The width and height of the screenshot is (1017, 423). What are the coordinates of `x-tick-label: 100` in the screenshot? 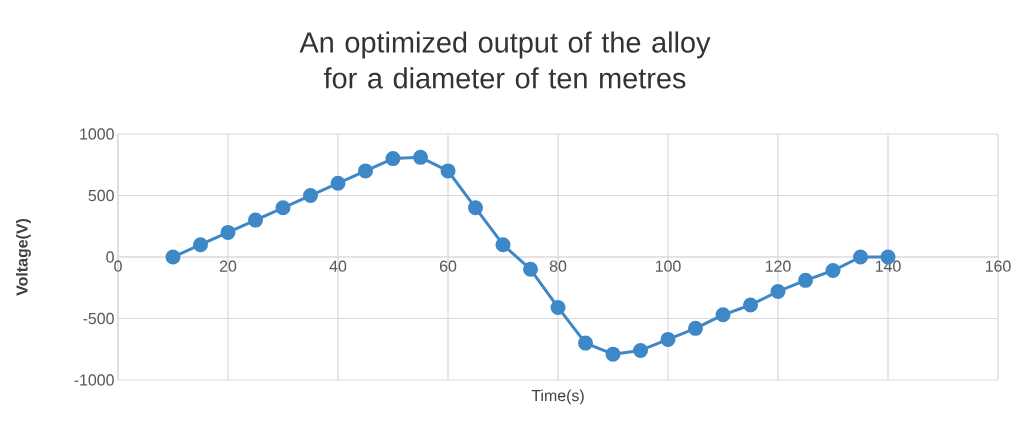 It's located at (668, 266).